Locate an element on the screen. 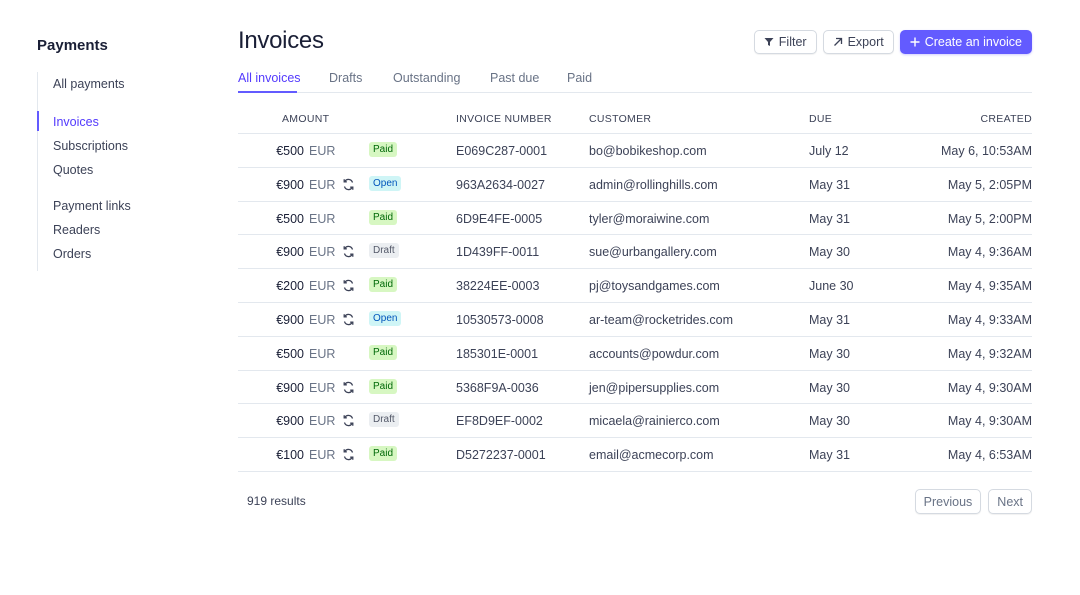 The height and width of the screenshot is (595, 1080). sidebar-item-readers: Readers is located at coordinates (77, 230).